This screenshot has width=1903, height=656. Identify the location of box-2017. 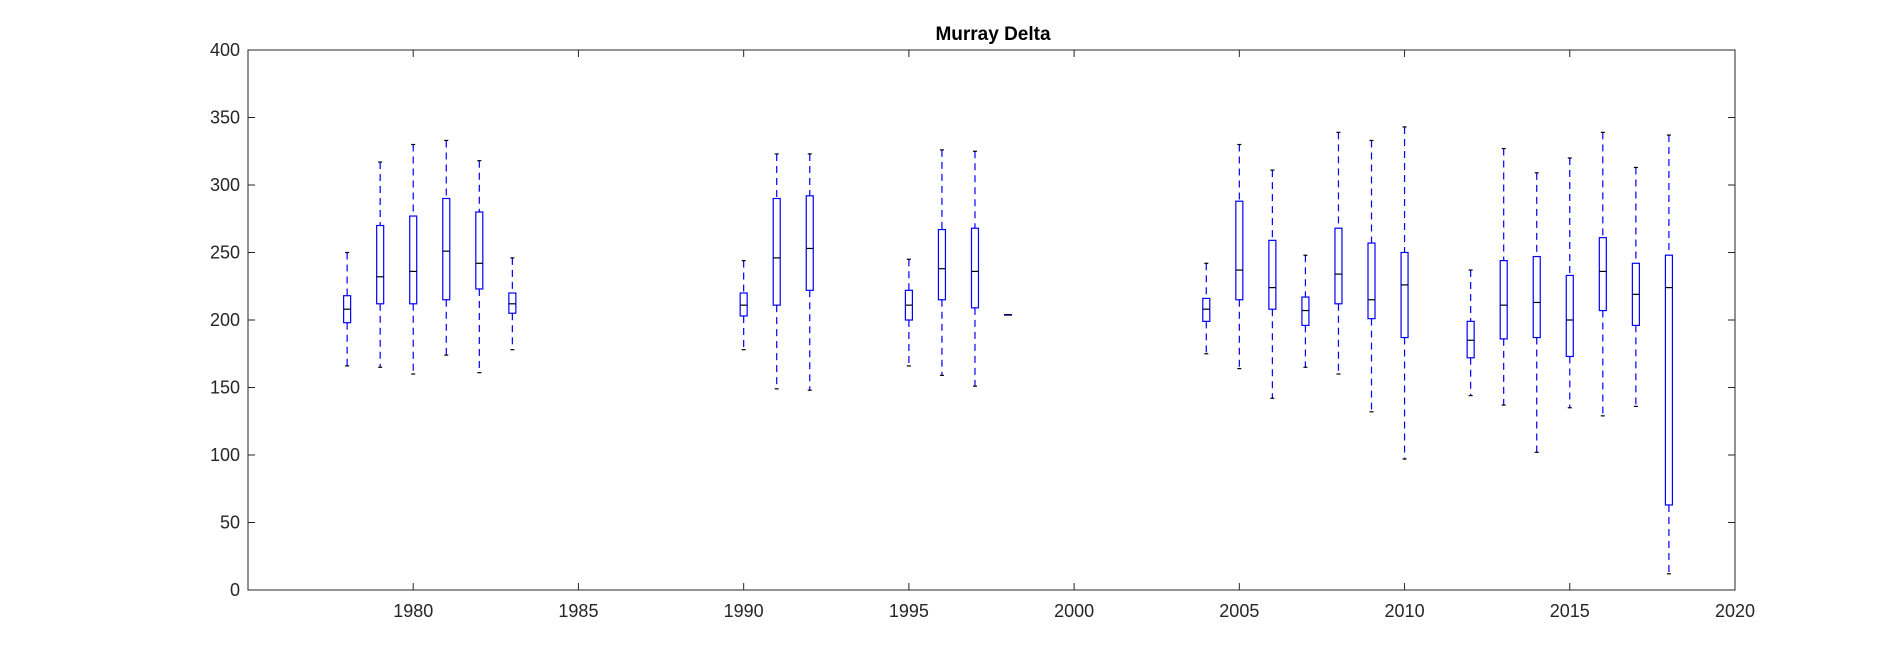
(1635, 286).